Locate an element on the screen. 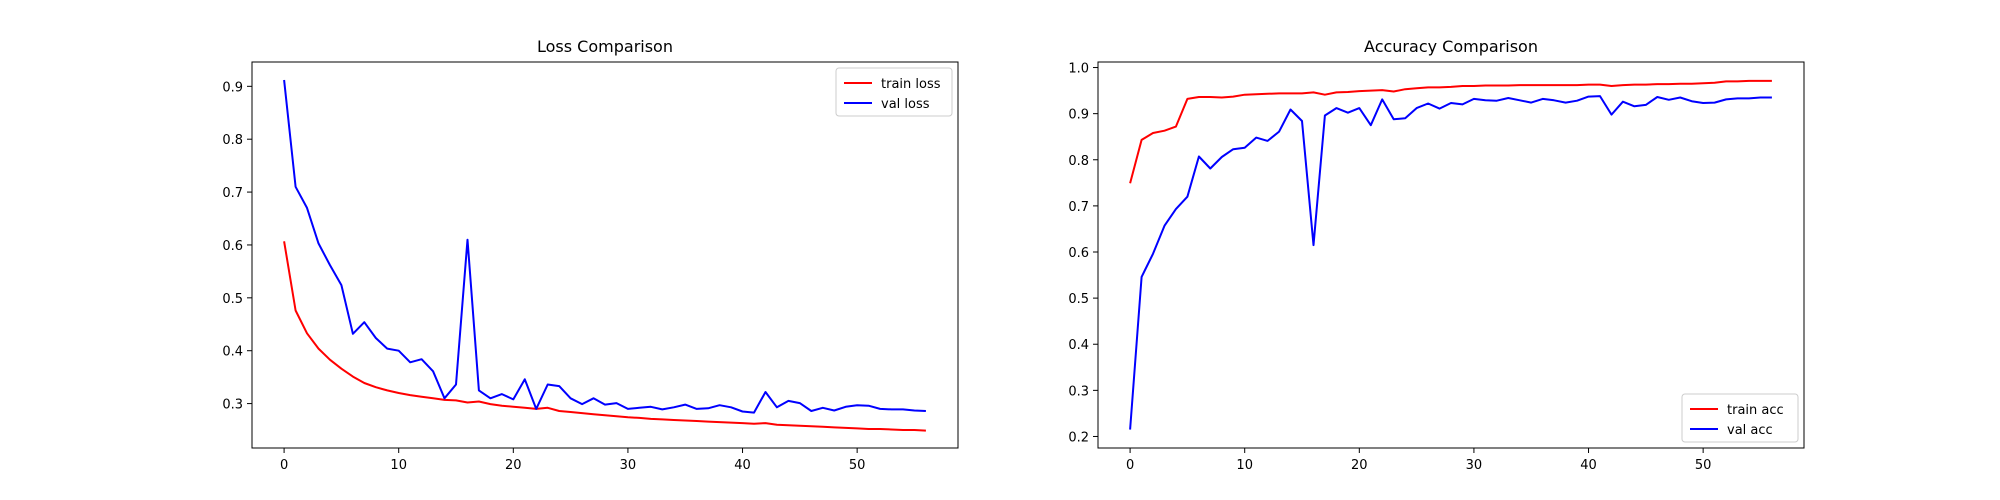  y-tick-label: 0.2 is located at coordinates (1078, 437).